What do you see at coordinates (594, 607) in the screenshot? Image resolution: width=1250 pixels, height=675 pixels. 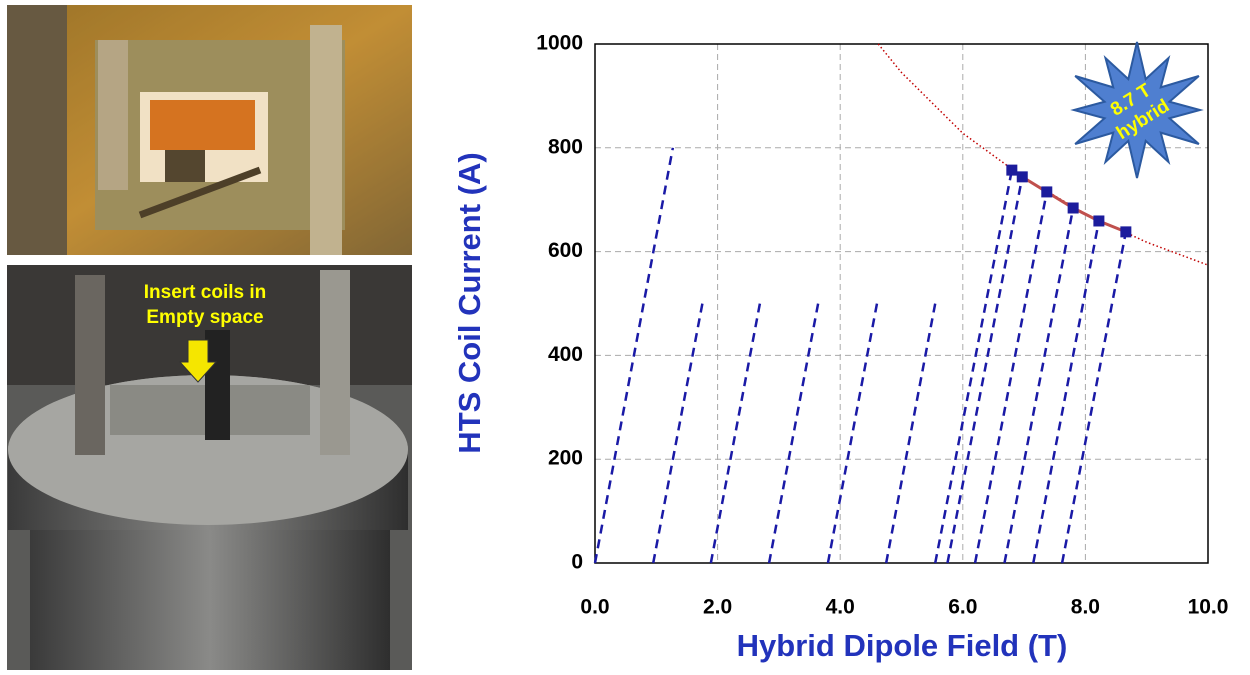 I see `x-tick-label: 0.0` at bounding box center [594, 607].